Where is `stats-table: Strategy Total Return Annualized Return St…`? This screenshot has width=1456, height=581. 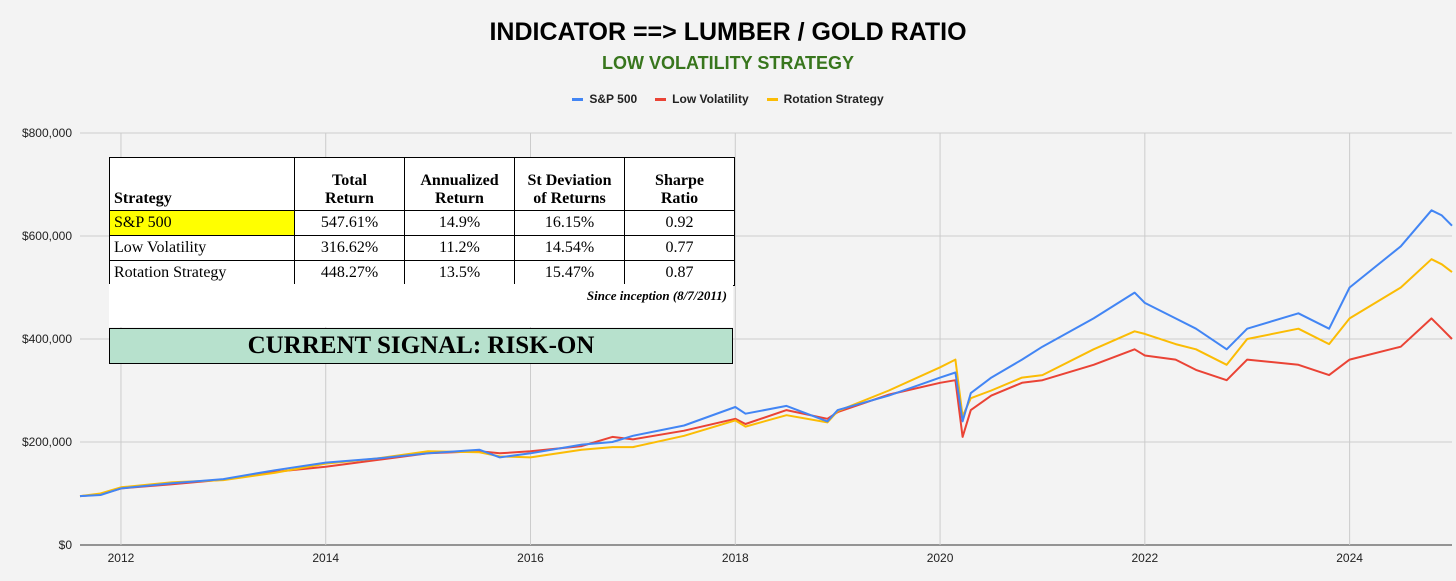
stats-table: Strategy Total Return Annualized Return St… is located at coordinates (422, 221).